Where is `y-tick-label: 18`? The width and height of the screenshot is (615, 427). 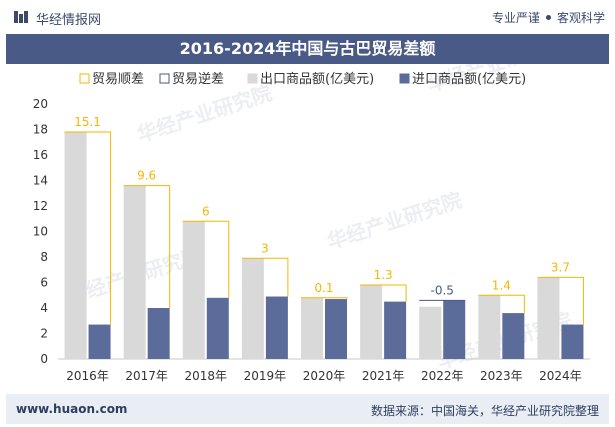
y-tick-label: 18 is located at coordinates (40, 130).